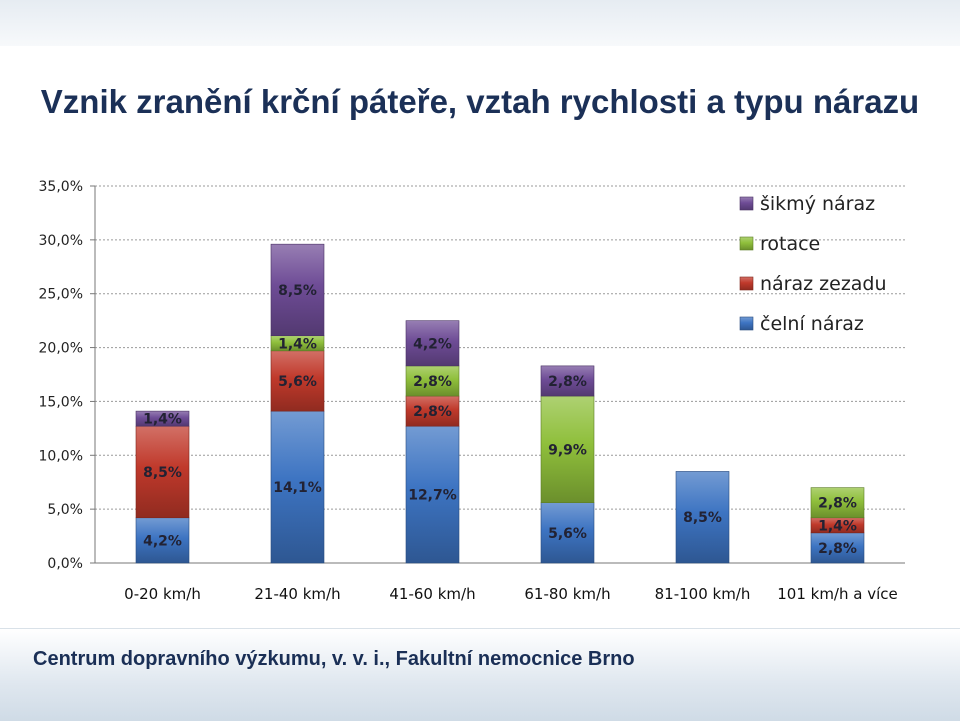  Describe the element at coordinates (817, 204) in the screenshot. I see `legend-label: šikmý náraz` at that location.